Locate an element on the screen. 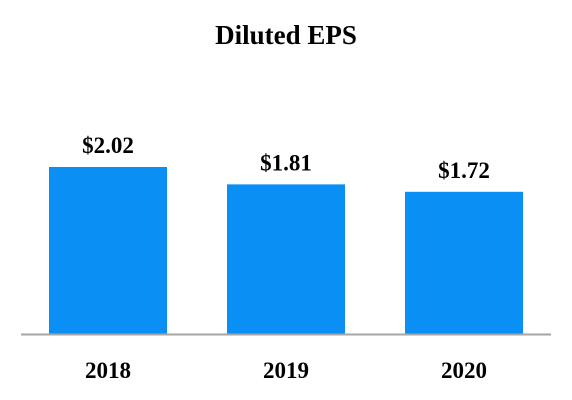 The image size is (572, 400). bar-2020 is located at coordinates (464, 262).